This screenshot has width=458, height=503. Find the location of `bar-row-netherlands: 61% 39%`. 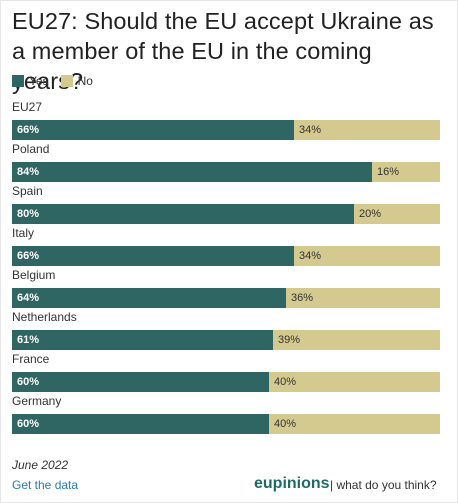

bar-row-netherlands: 61% 39% is located at coordinates (226, 340).